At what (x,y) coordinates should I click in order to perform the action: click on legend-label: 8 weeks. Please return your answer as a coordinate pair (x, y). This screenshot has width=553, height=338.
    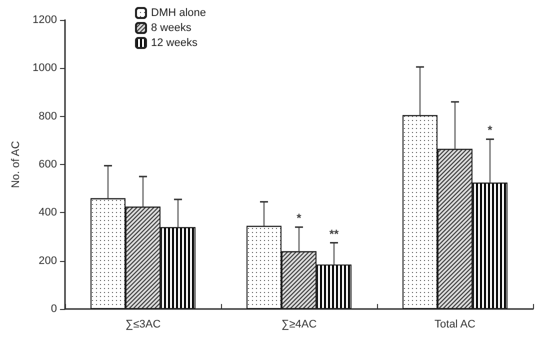
    Looking at the image, I should click on (171, 28).